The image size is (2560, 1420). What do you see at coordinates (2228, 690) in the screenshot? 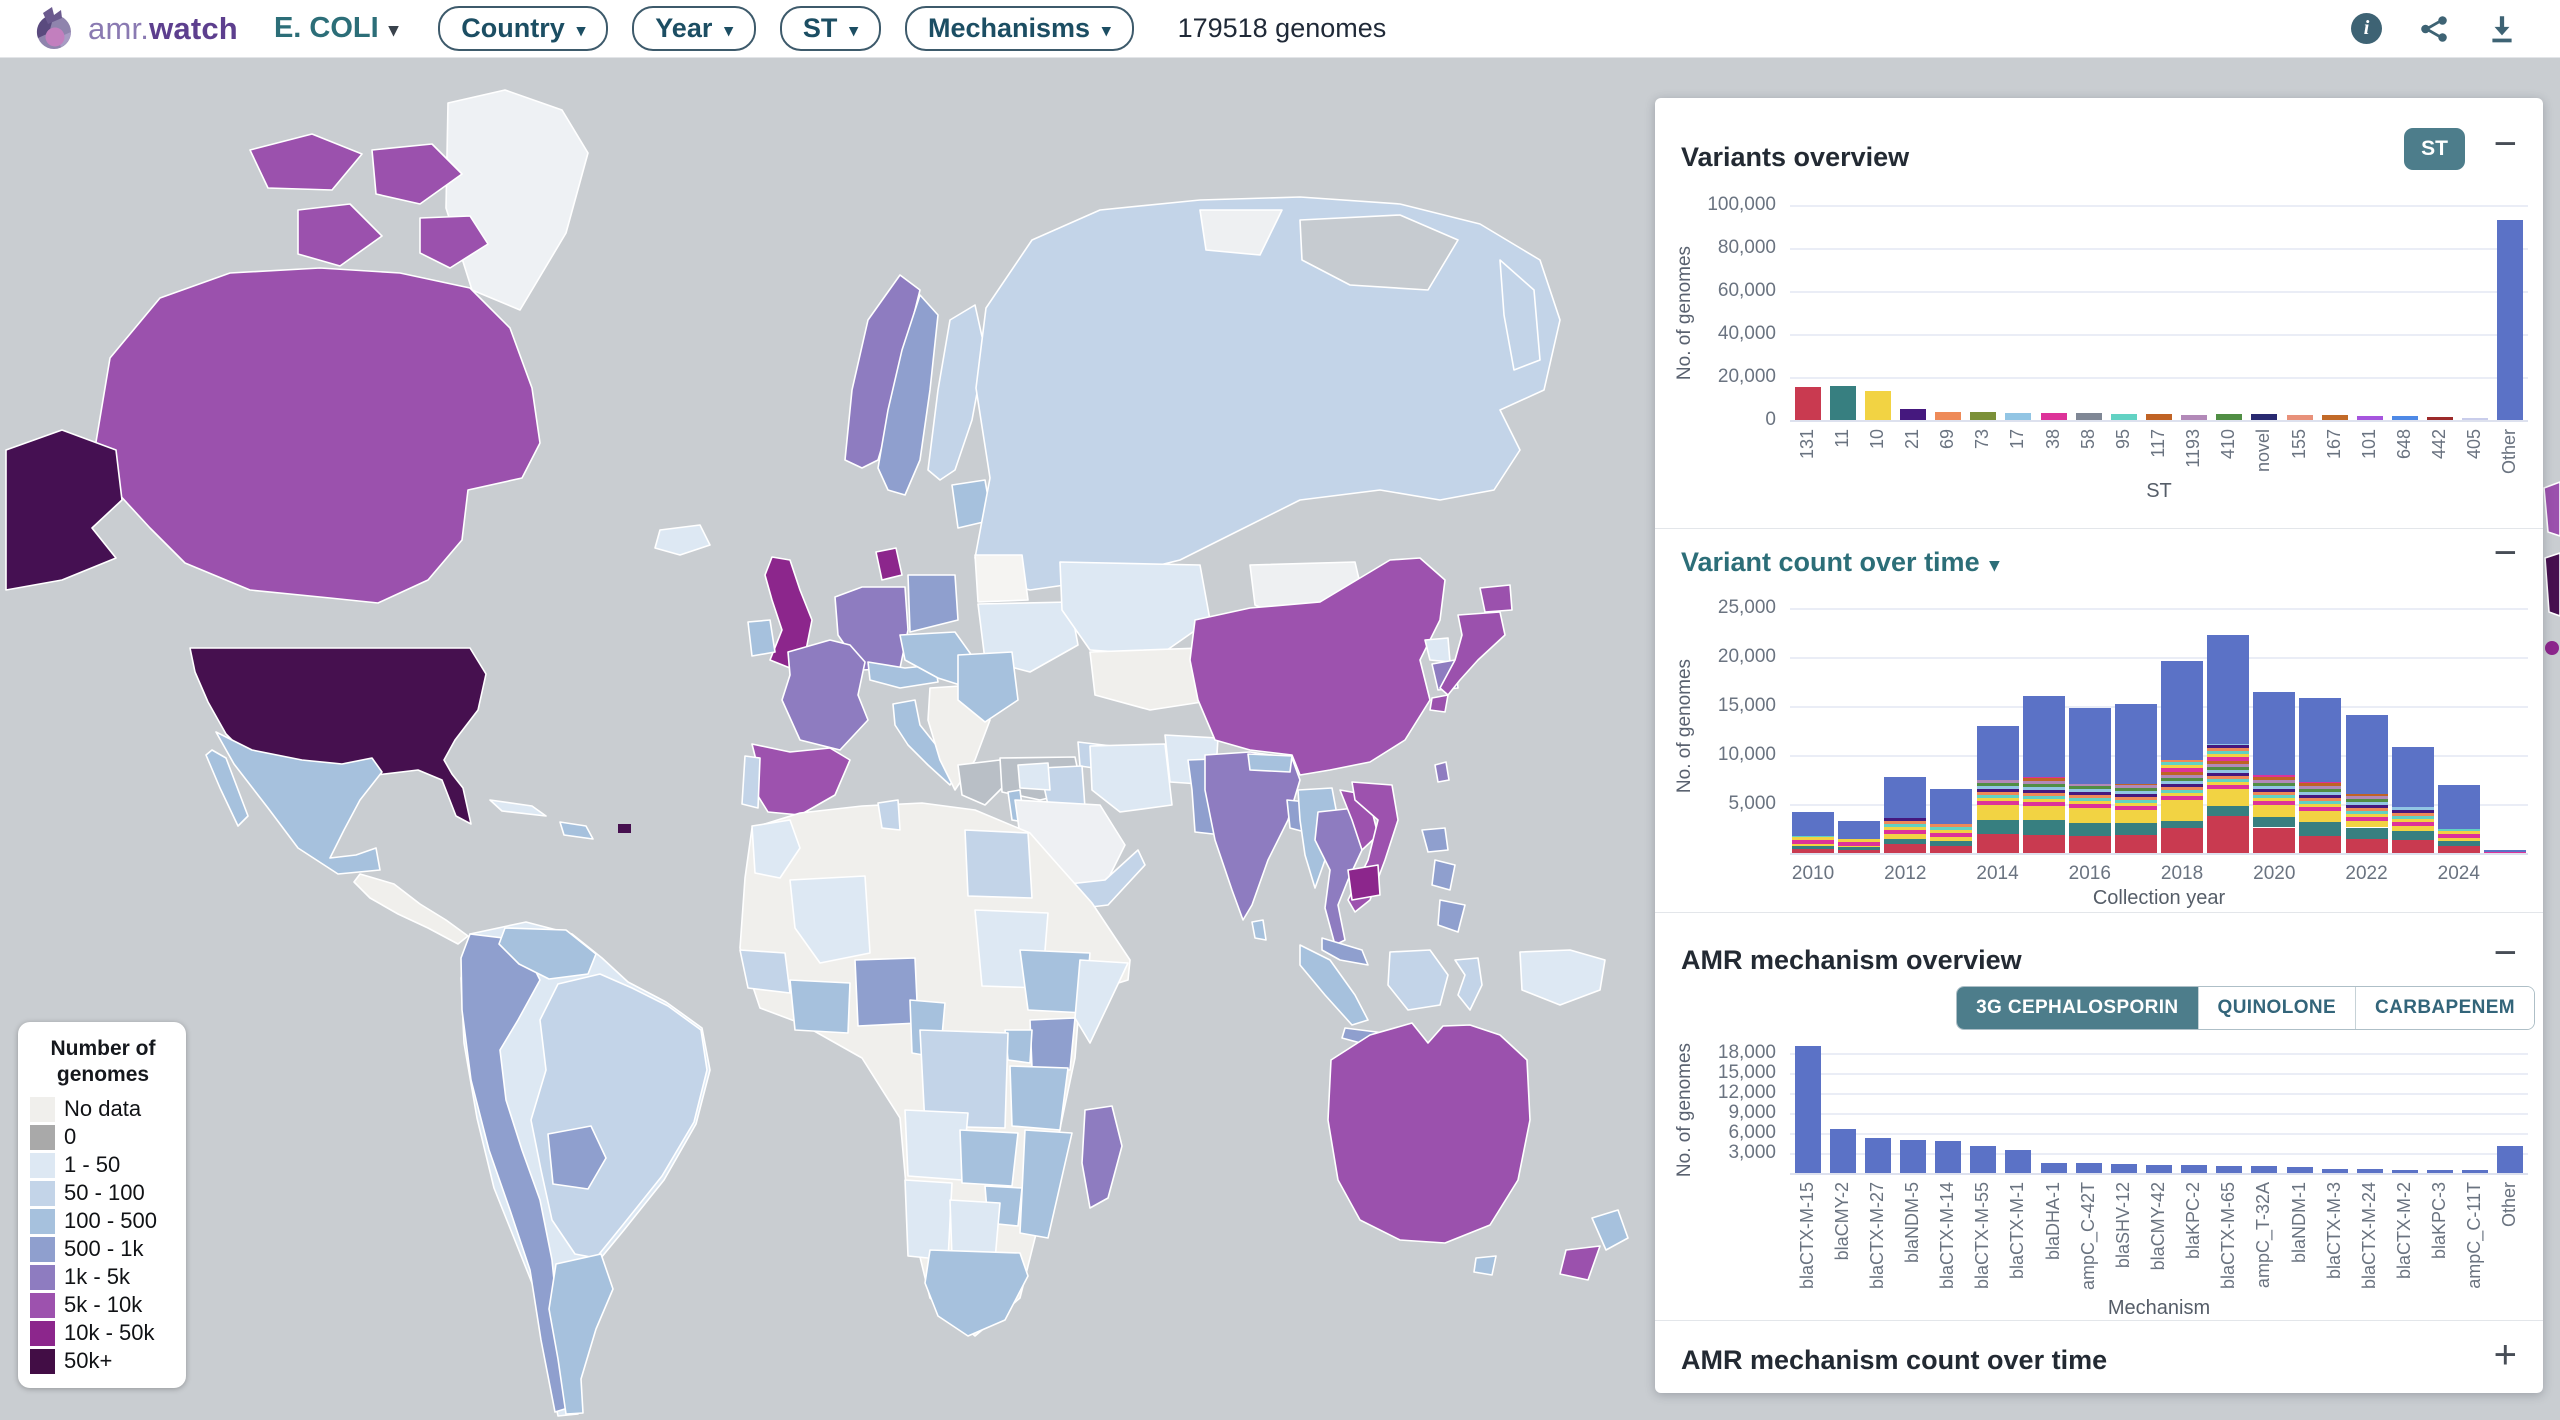
I see `stack-2019-Other` at bounding box center [2228, 690].